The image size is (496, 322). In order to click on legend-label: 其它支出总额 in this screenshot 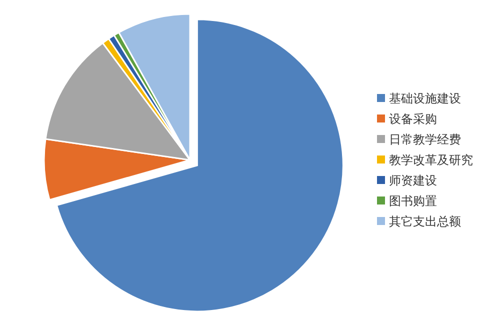, I will do `click(425, 221)`.